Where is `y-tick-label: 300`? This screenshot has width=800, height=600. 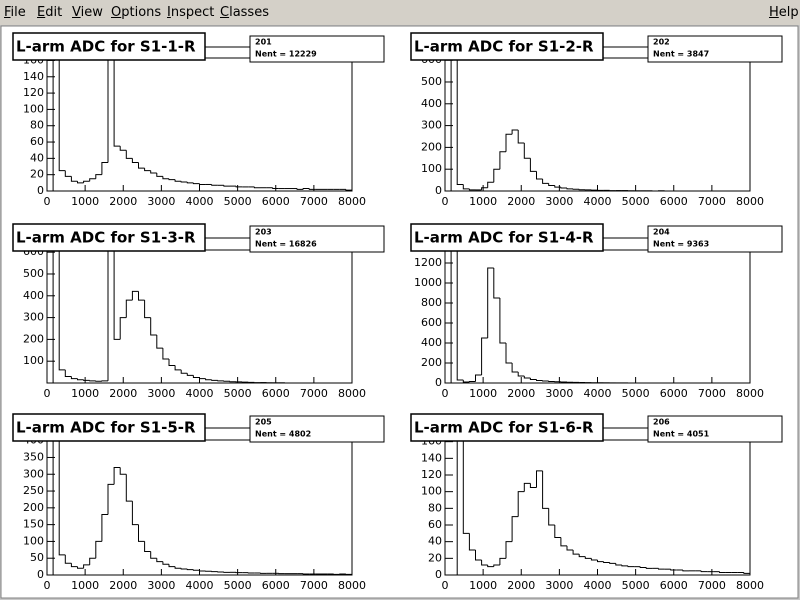 y-tick-label: 300 is located at coordinates (33, 473).